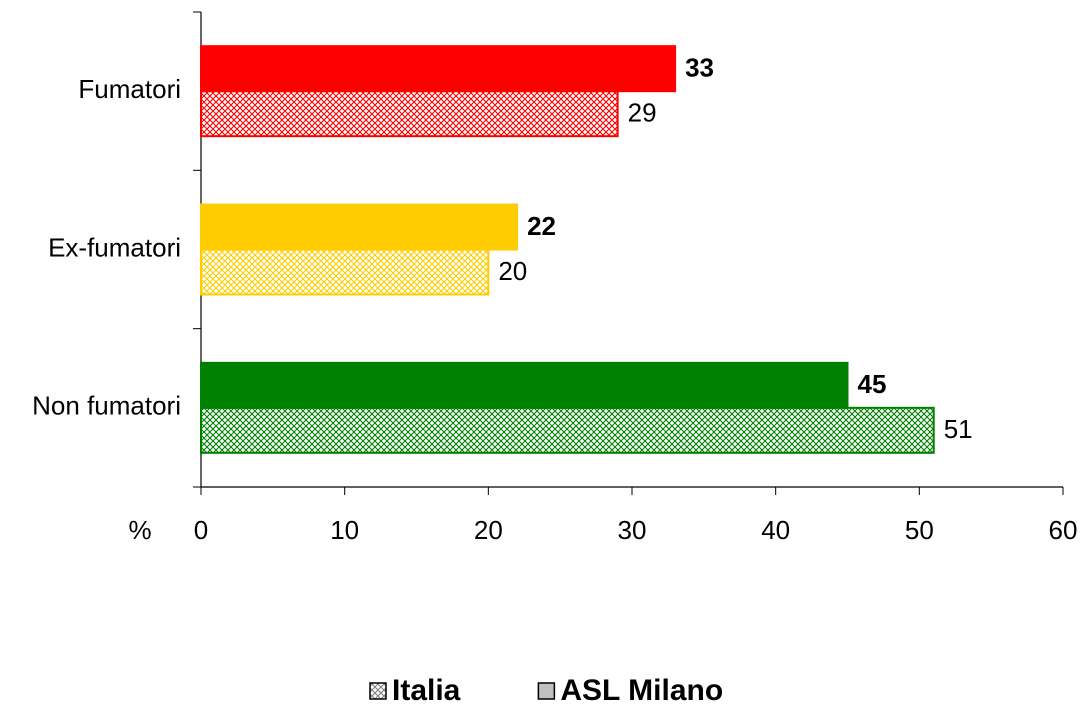  What do you see at coordinates (641, 690) in the screenshot?
I see `legend-label: ASL Milano` at bounding box center [641, 690].